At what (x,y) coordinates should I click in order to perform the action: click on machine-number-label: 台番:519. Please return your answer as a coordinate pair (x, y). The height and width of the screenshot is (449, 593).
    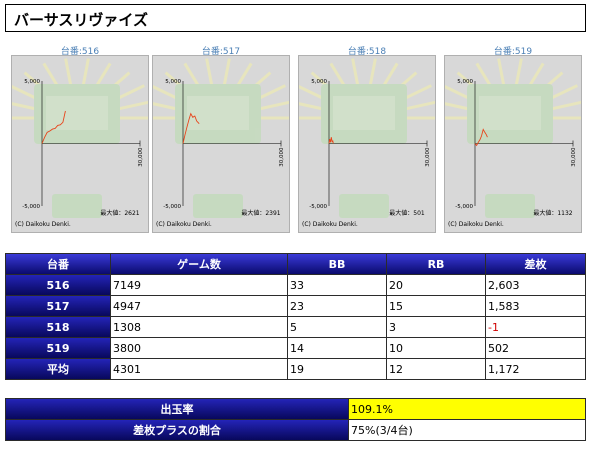
    Looking at the image, I should click on (513, 52).